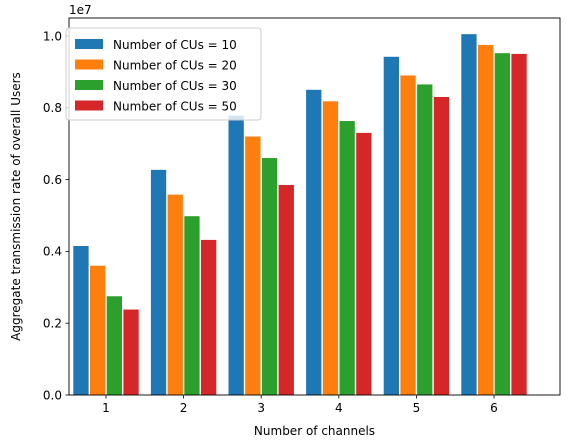 This screenshot has height=448, width=567. I want to click on legend-box, so click(163, 74).